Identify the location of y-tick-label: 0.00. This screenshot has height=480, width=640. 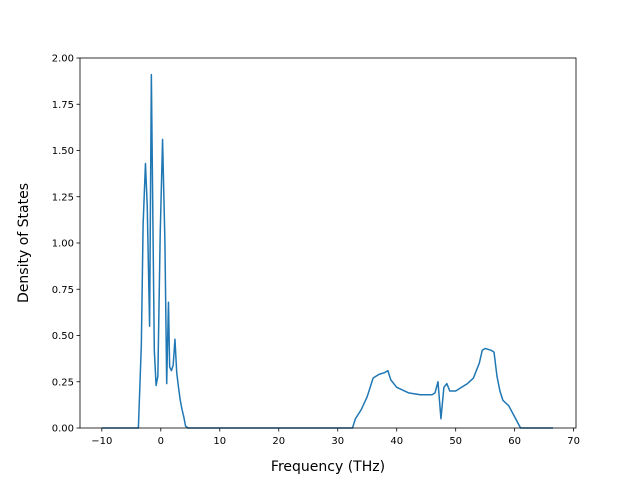
(63, 429).